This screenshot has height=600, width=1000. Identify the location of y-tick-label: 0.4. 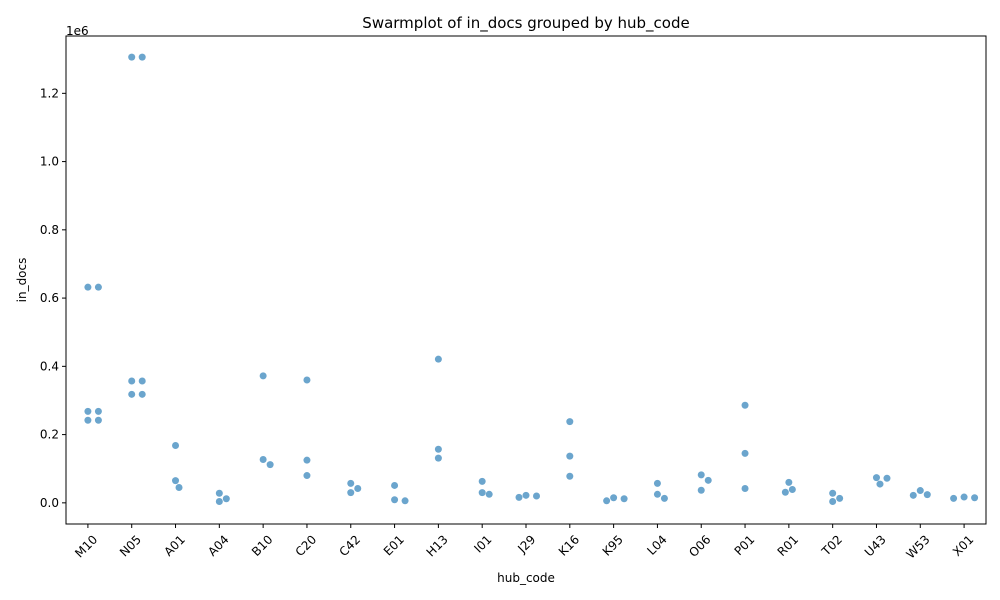
(49, 366).